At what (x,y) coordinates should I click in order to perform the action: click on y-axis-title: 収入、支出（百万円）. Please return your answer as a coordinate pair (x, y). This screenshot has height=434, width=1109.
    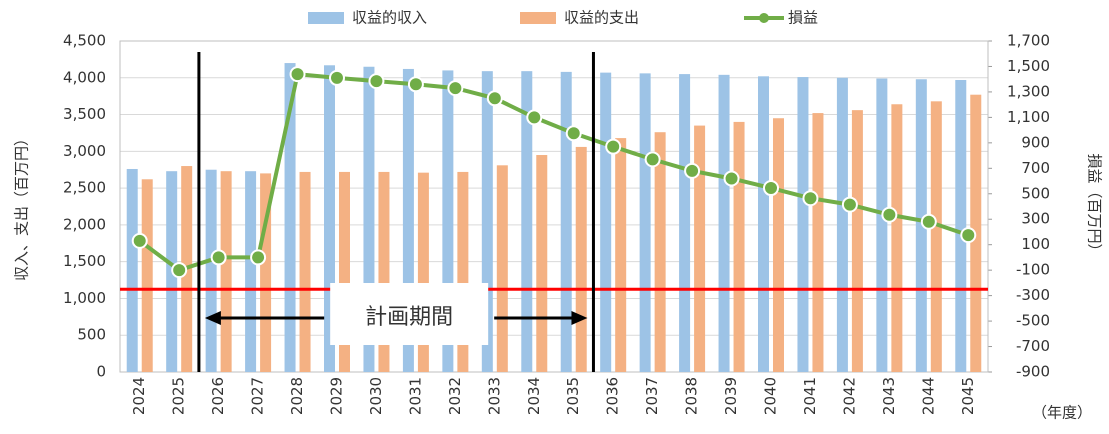
    Looking at the image, I should click on (22, 206).